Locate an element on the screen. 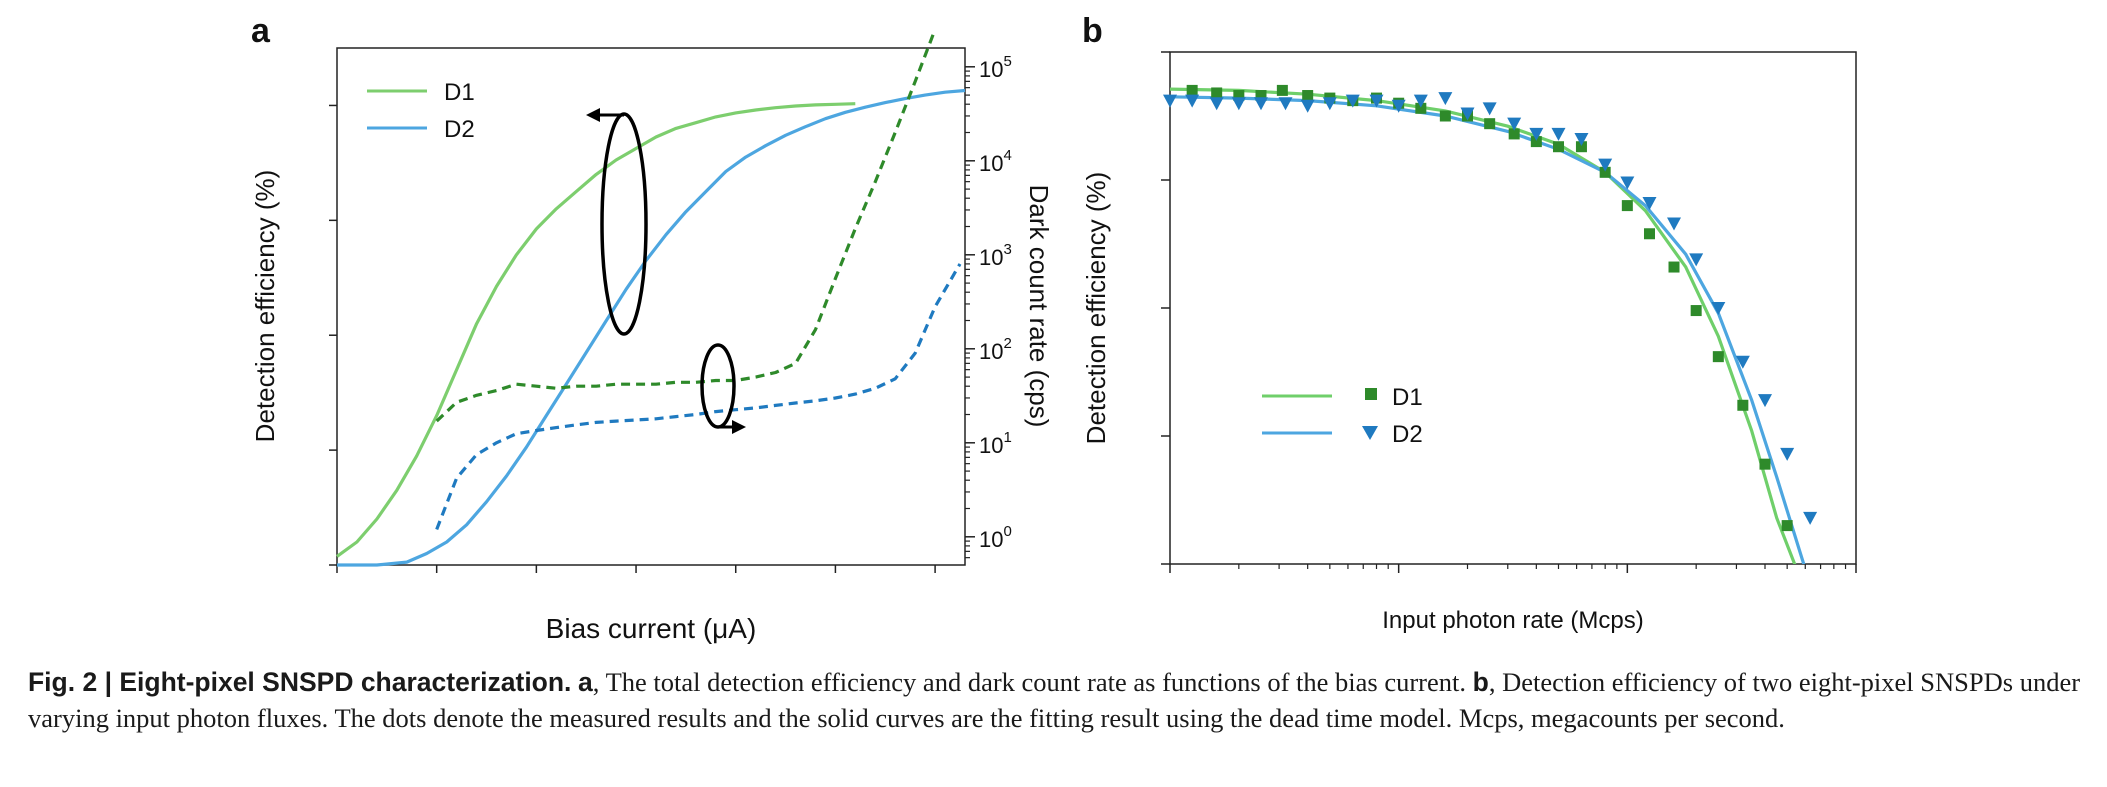 The width and height of the screenshot is (2107, 787). panel-b-y-axis-label: Detection efficiency (%) is located at coordinates (1096, 308).